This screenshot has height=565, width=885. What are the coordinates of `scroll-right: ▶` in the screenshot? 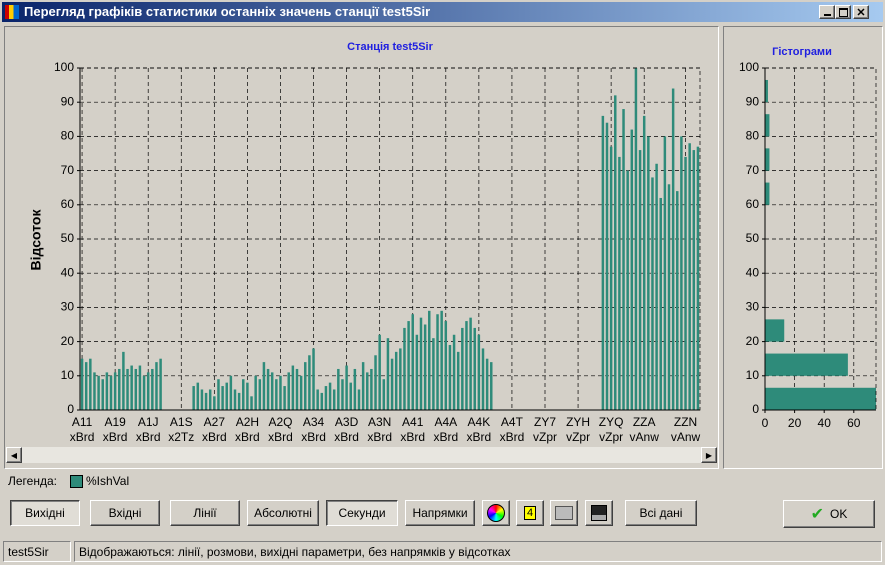 It's located at (709, 455).